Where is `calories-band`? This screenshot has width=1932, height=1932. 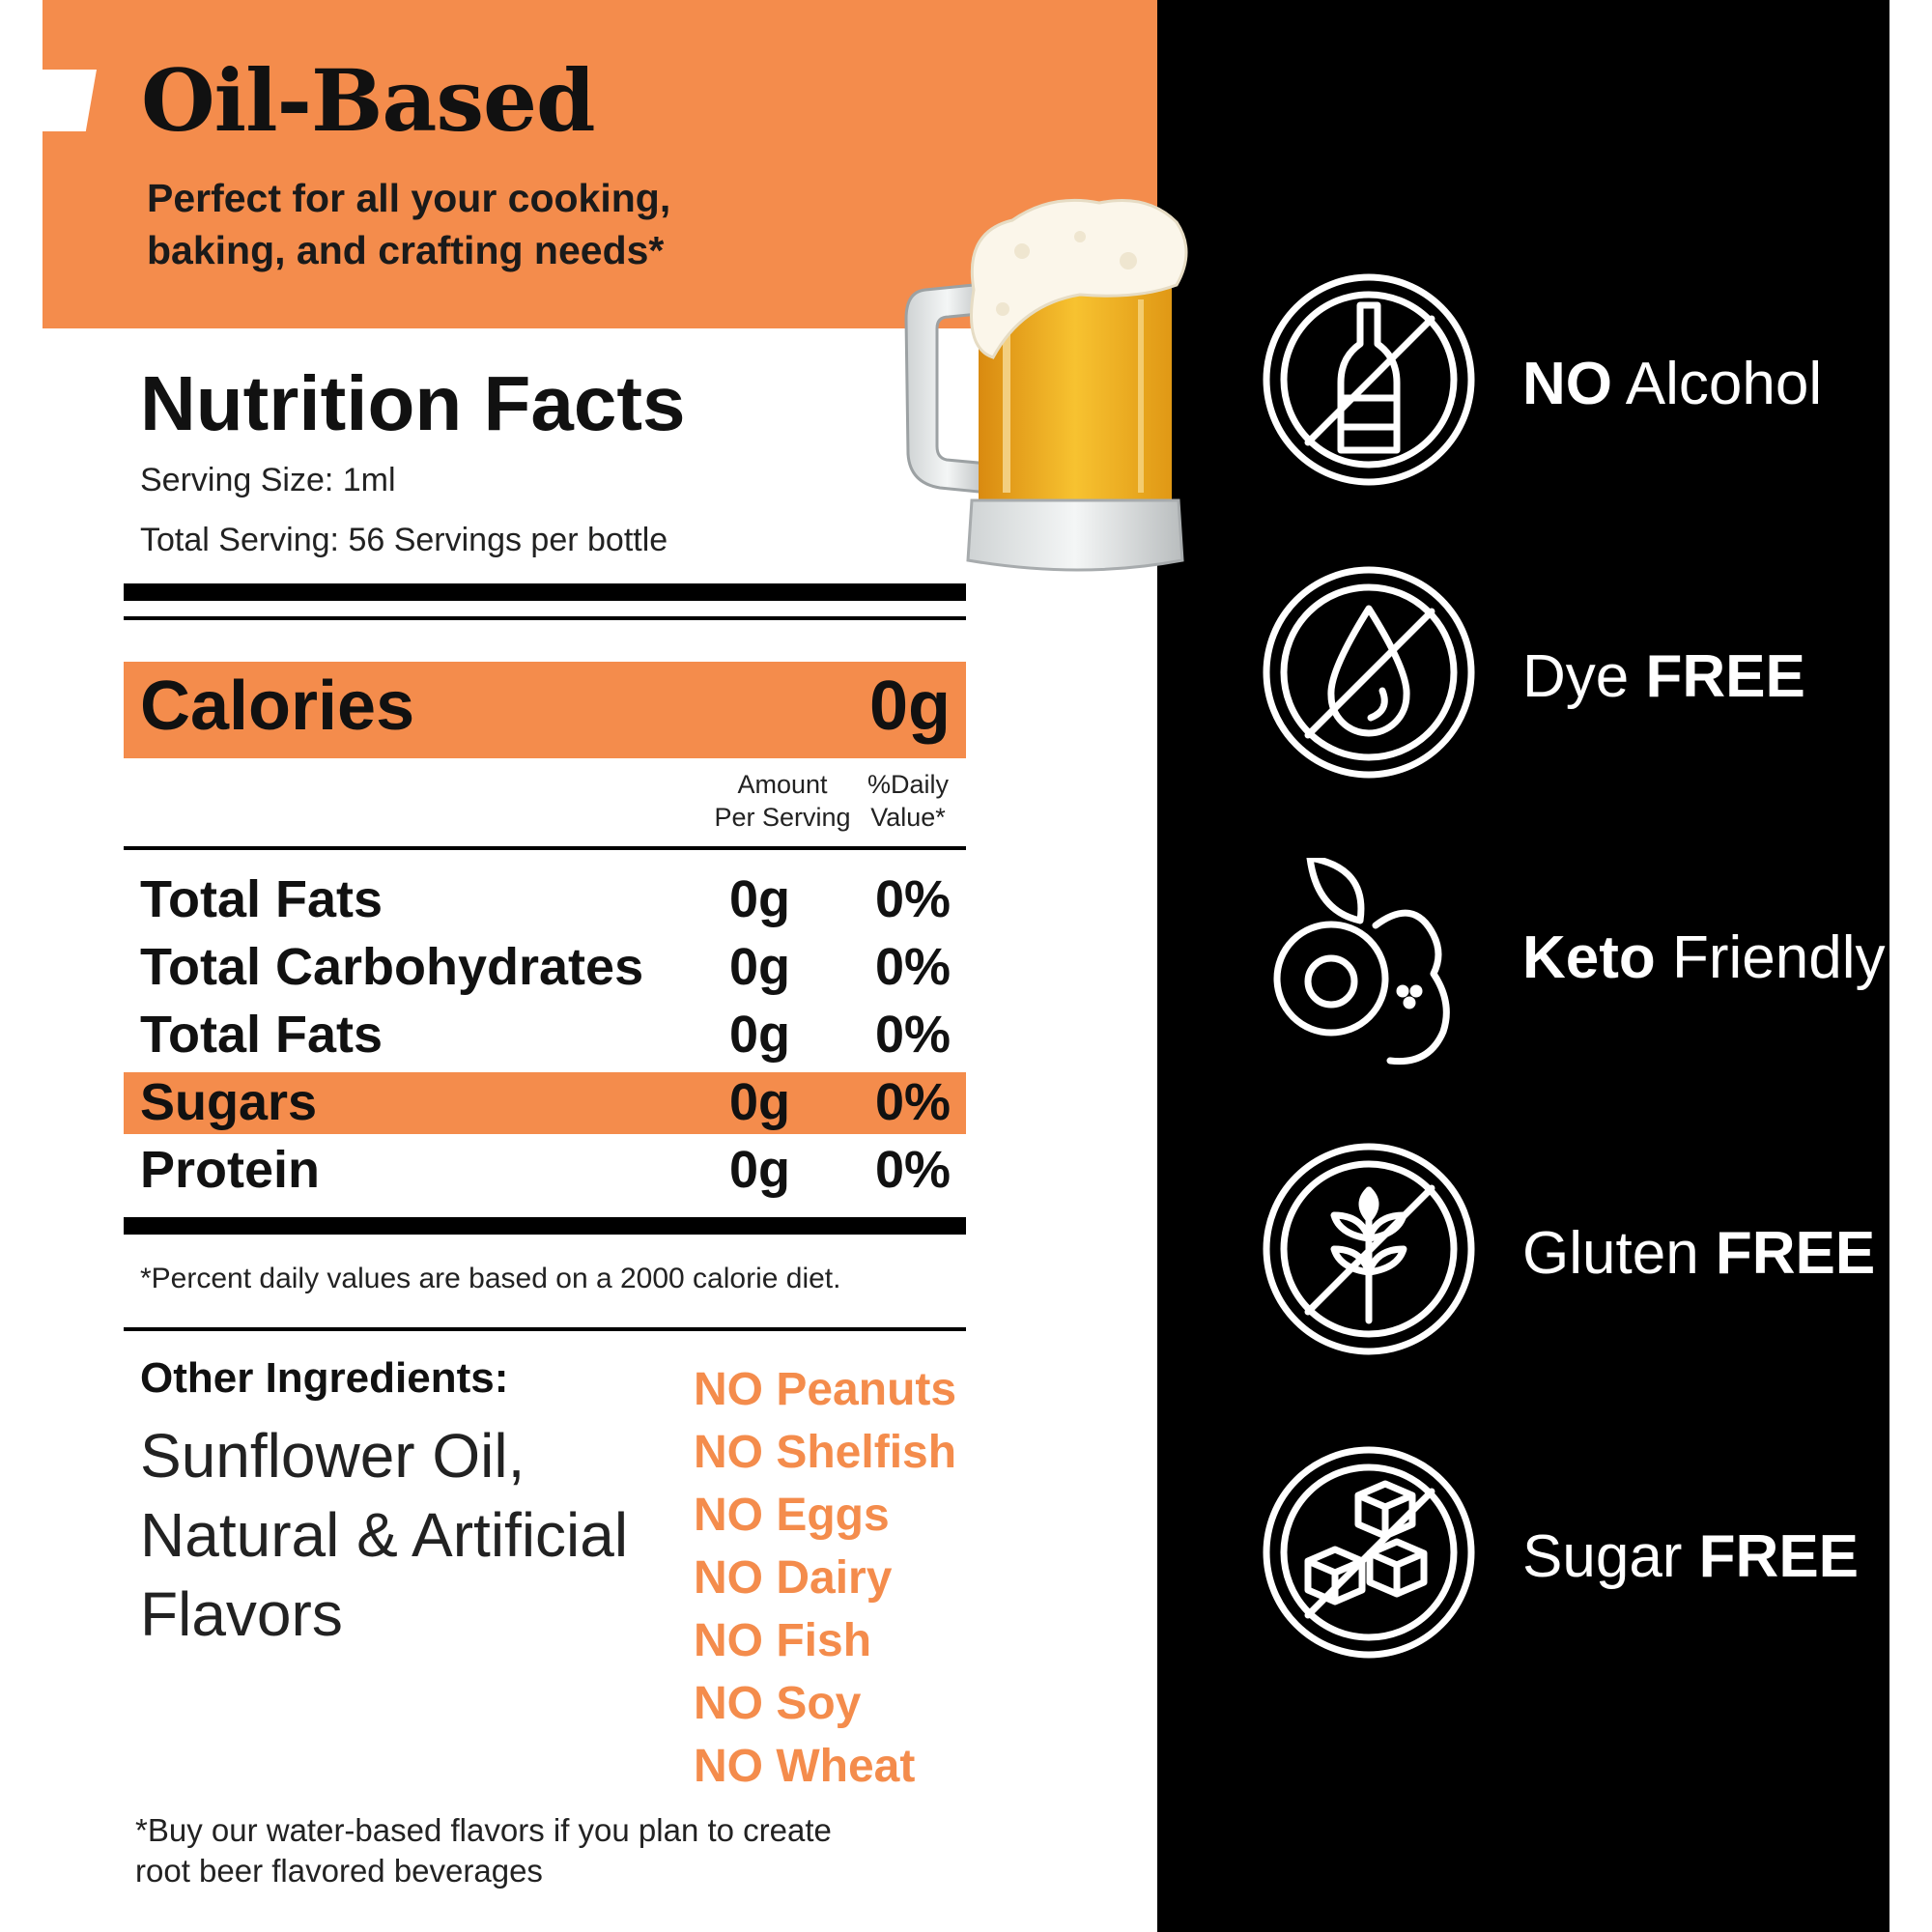
calories-band is located at coordinates (545, 710).